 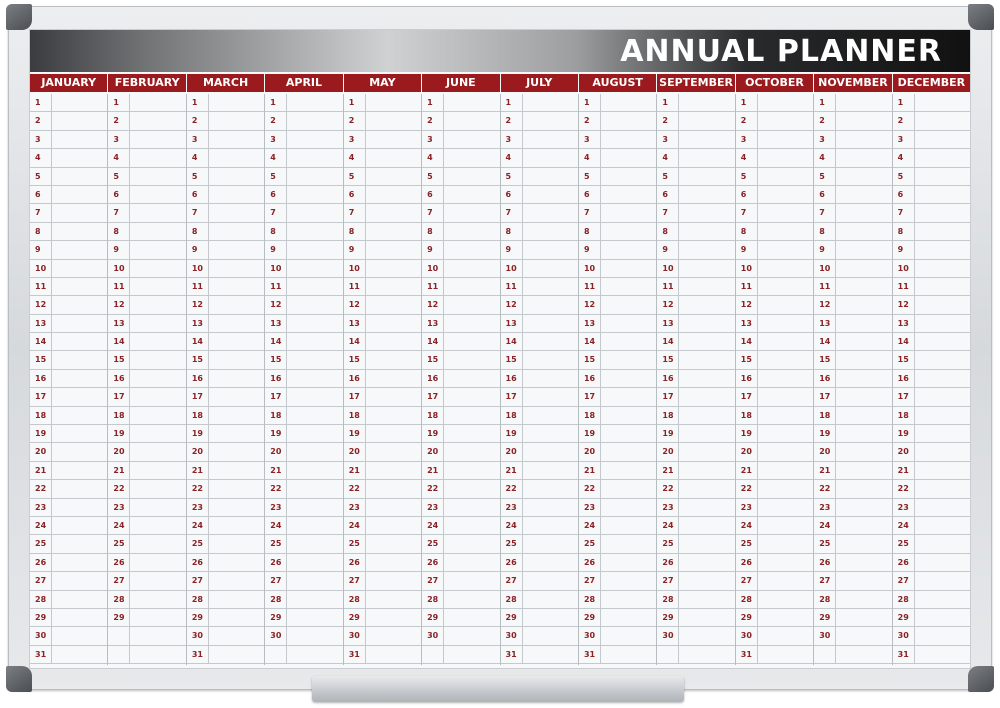 What do you see at coordinates (147, 526) in the screenshot?
I see `day-cell: 24` at bounding box center [147, 526].